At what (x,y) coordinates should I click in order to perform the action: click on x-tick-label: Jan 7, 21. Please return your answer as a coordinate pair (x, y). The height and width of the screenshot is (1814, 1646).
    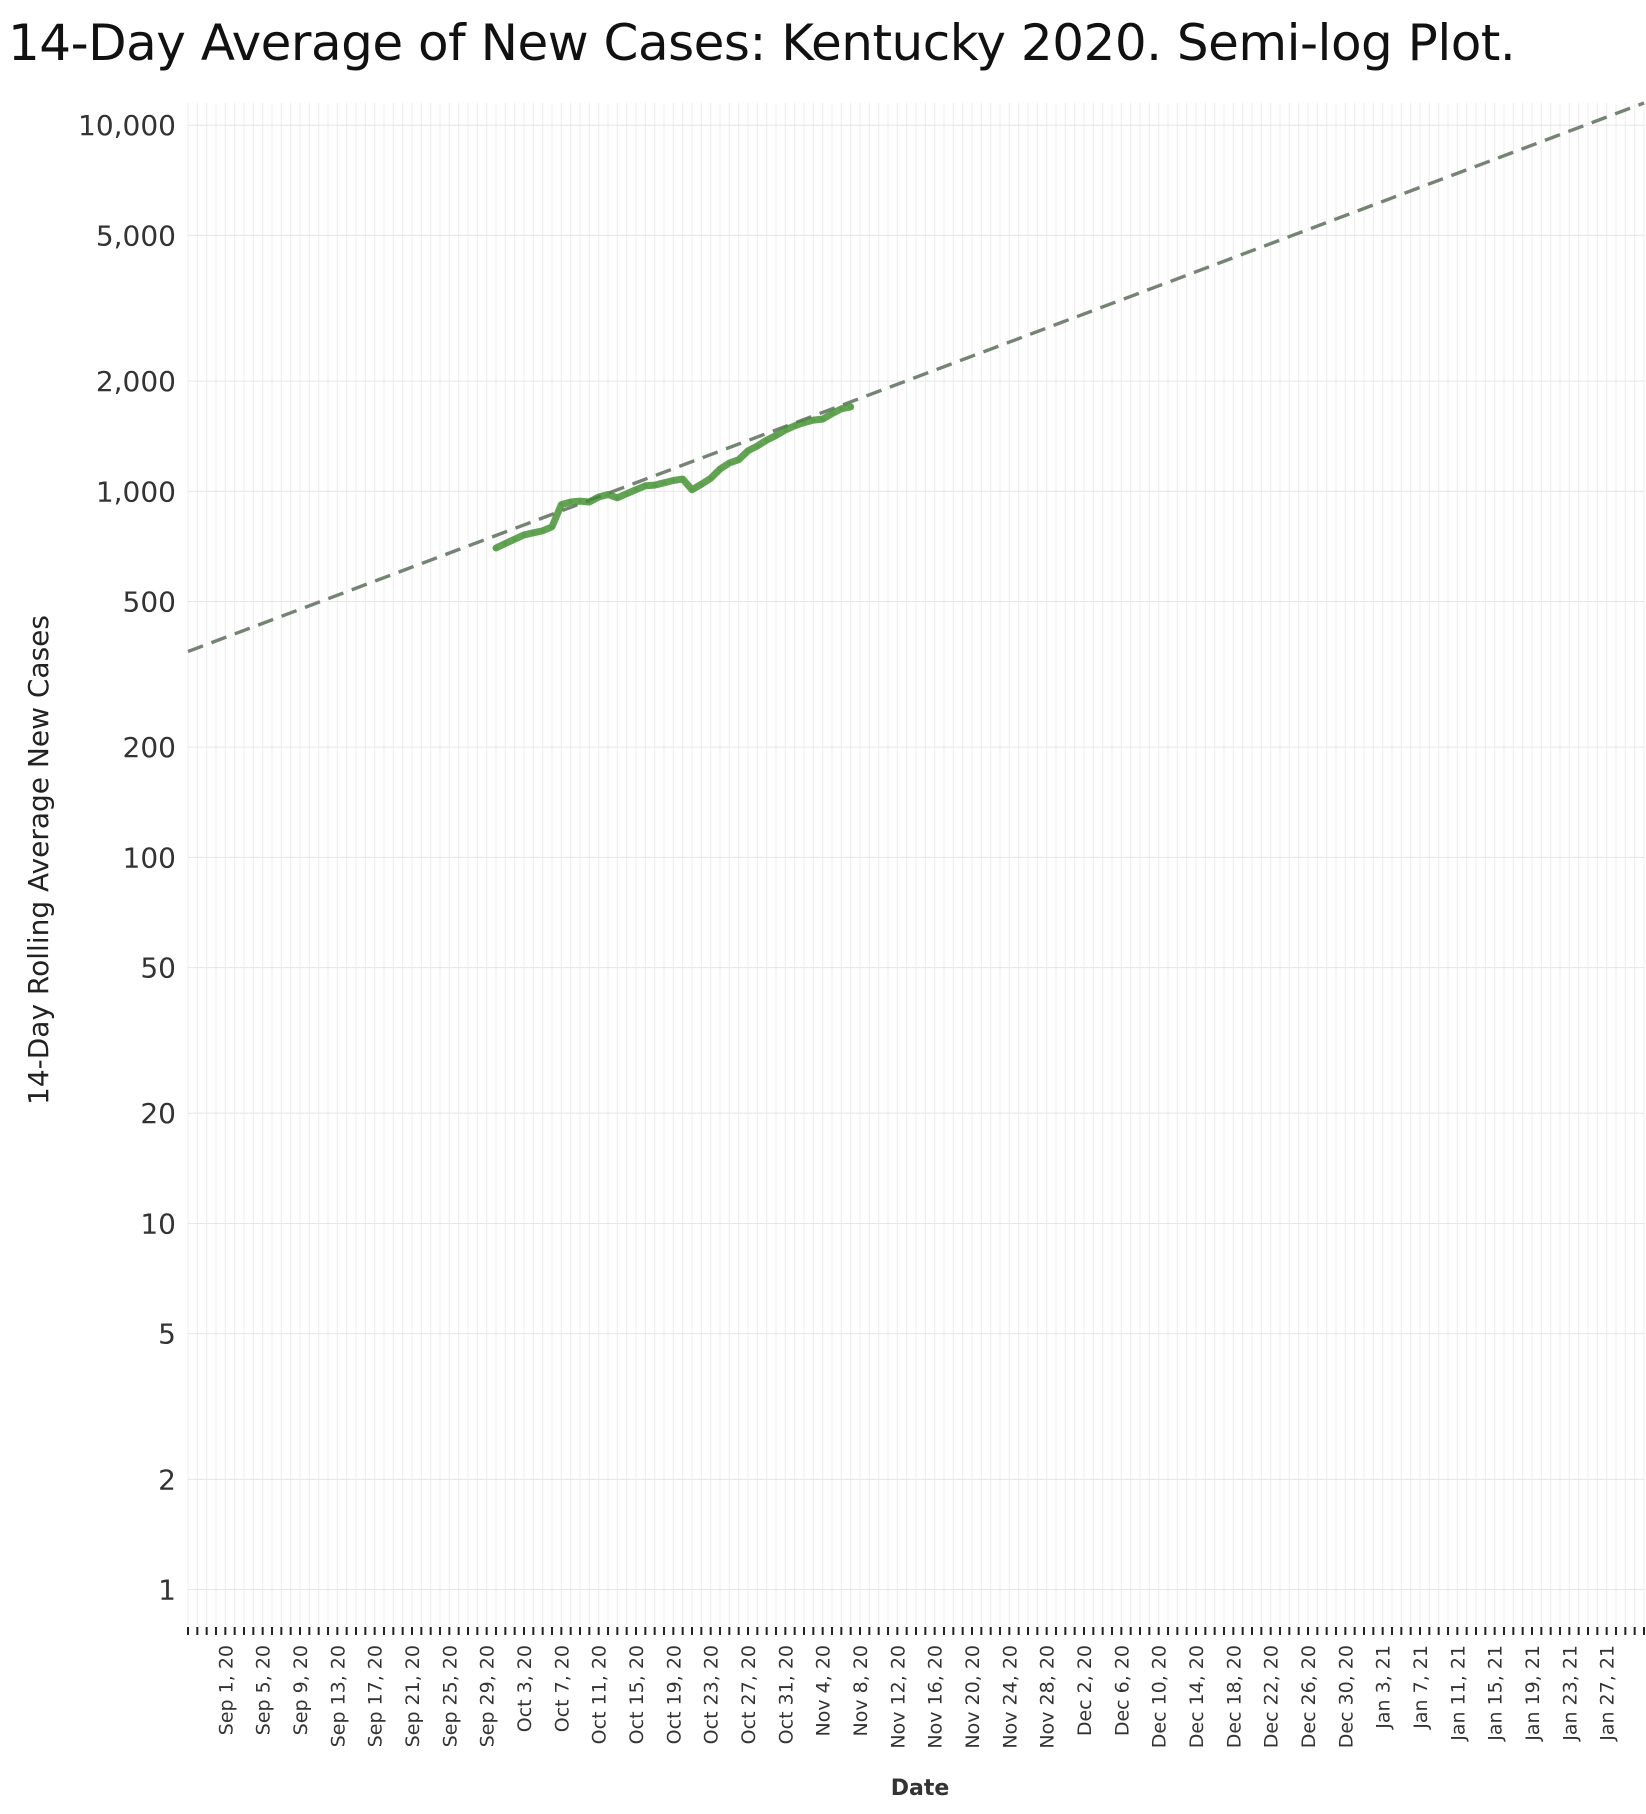
    Looking at the image, I should click on (1421, 1687).